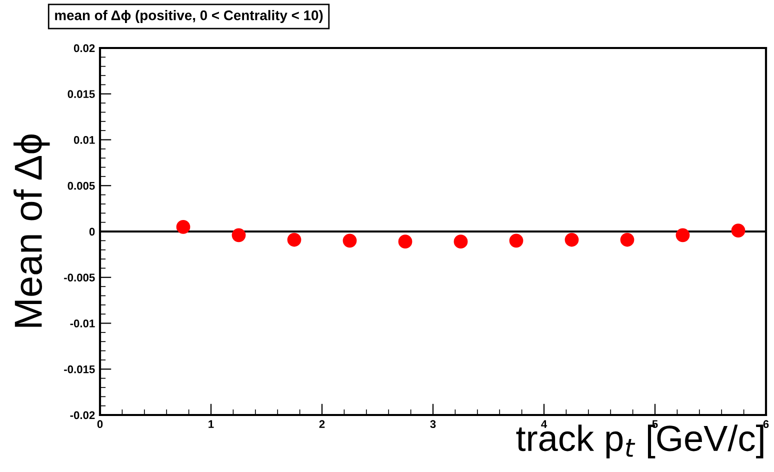  Describe the element at coordinates (100, 424) in the screenshot. I see `x-tick-label: 0` at that location.